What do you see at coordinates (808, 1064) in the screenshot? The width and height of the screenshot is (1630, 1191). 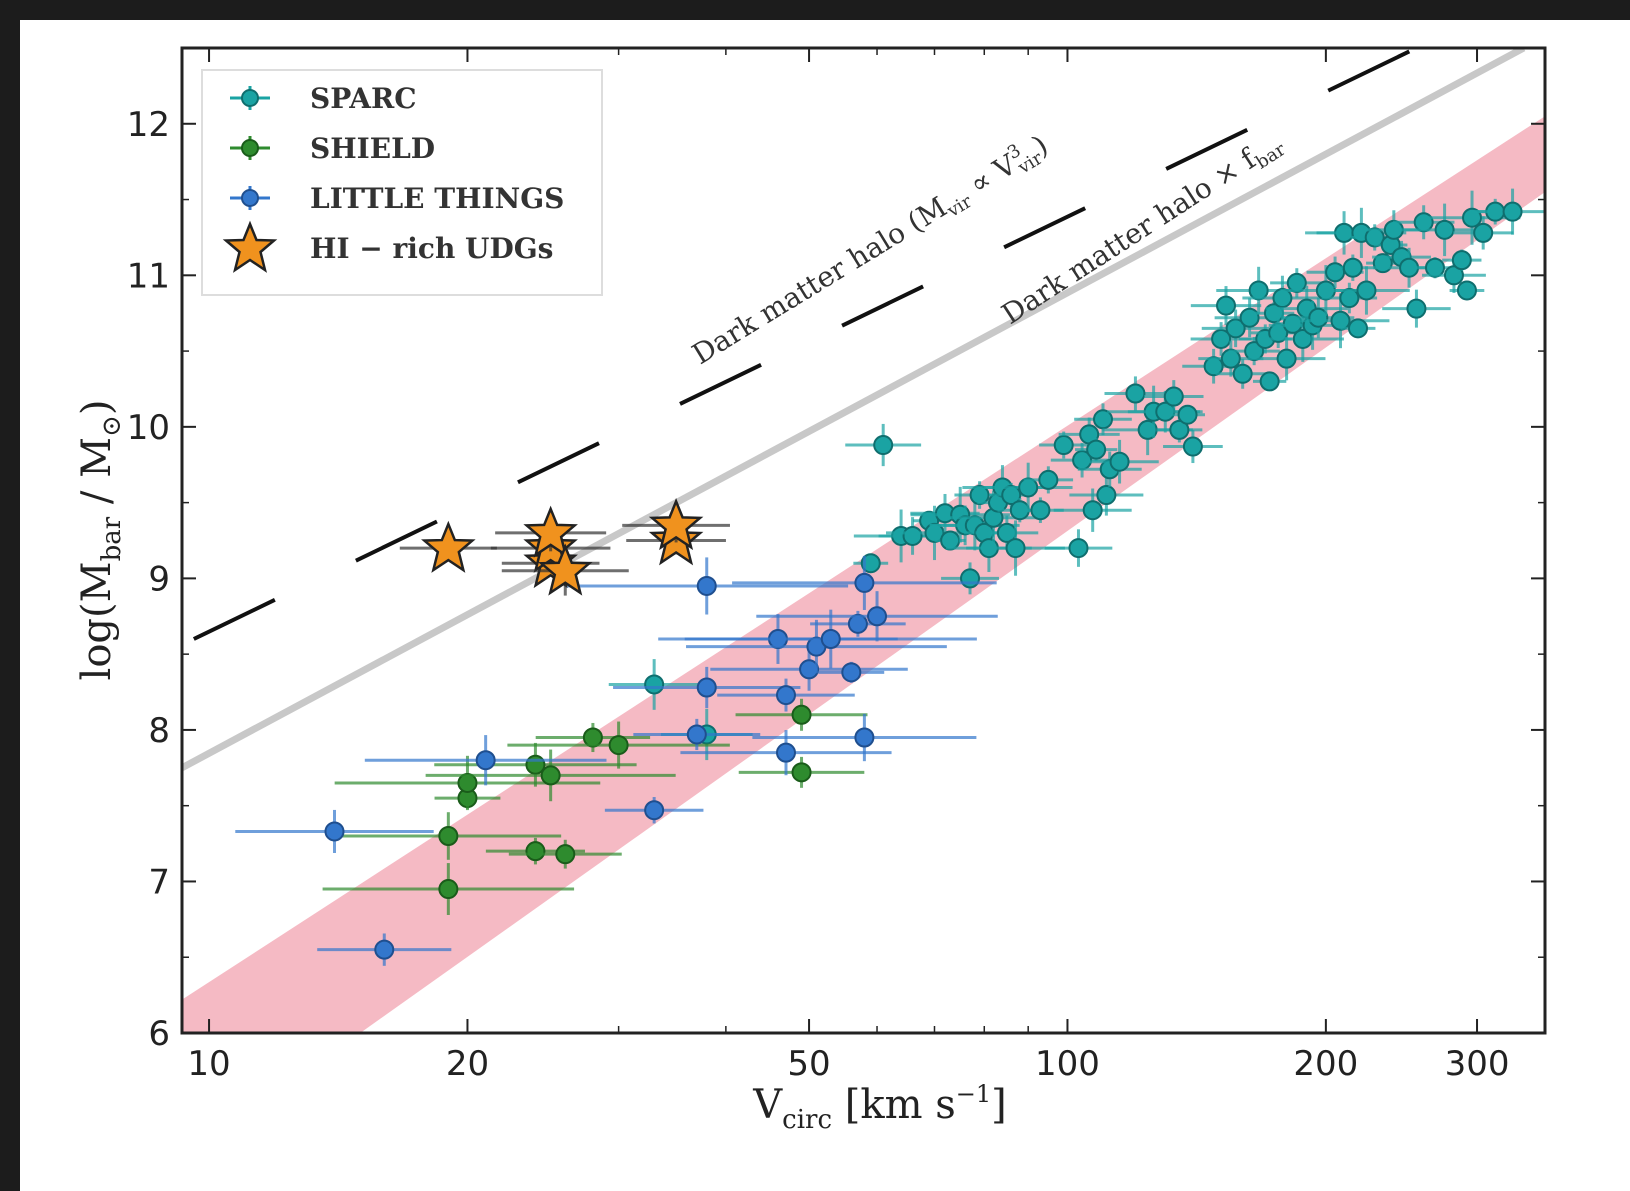 I see `x-tick-label: 50` at bounding box center [808, 1064].